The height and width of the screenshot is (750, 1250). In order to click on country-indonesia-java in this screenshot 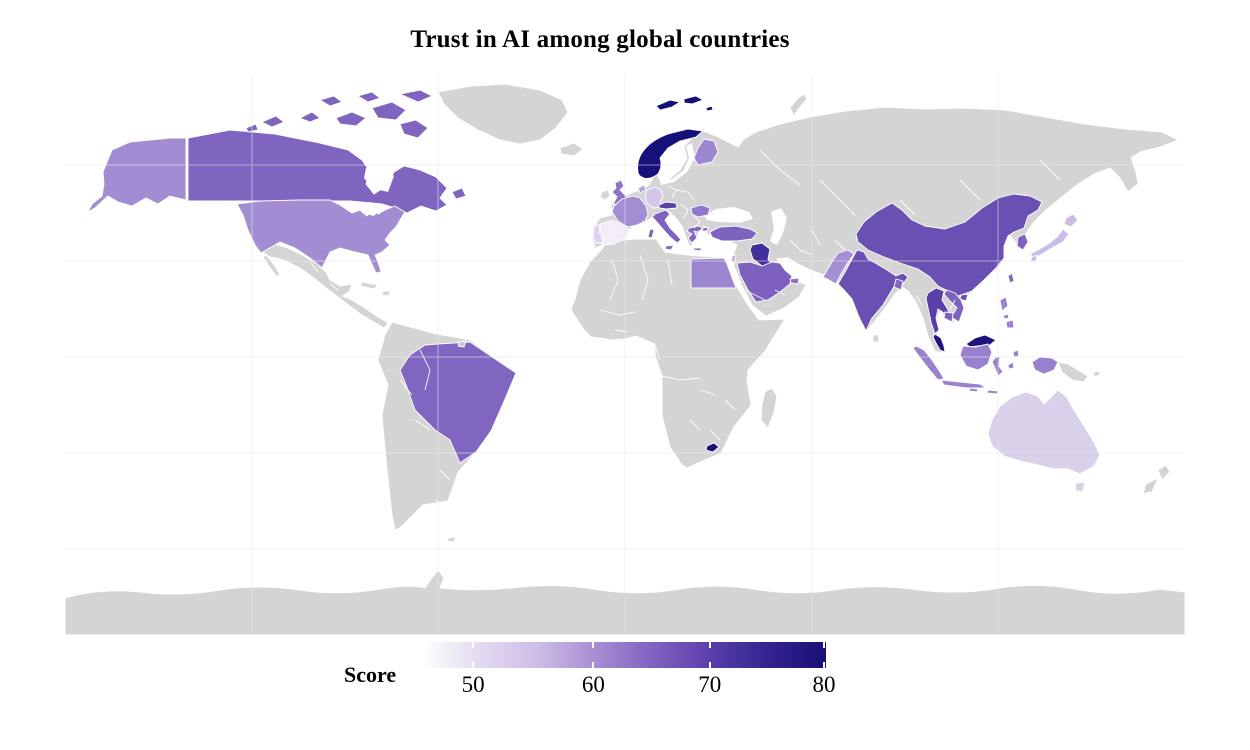, I will do `click(963, 384)`.